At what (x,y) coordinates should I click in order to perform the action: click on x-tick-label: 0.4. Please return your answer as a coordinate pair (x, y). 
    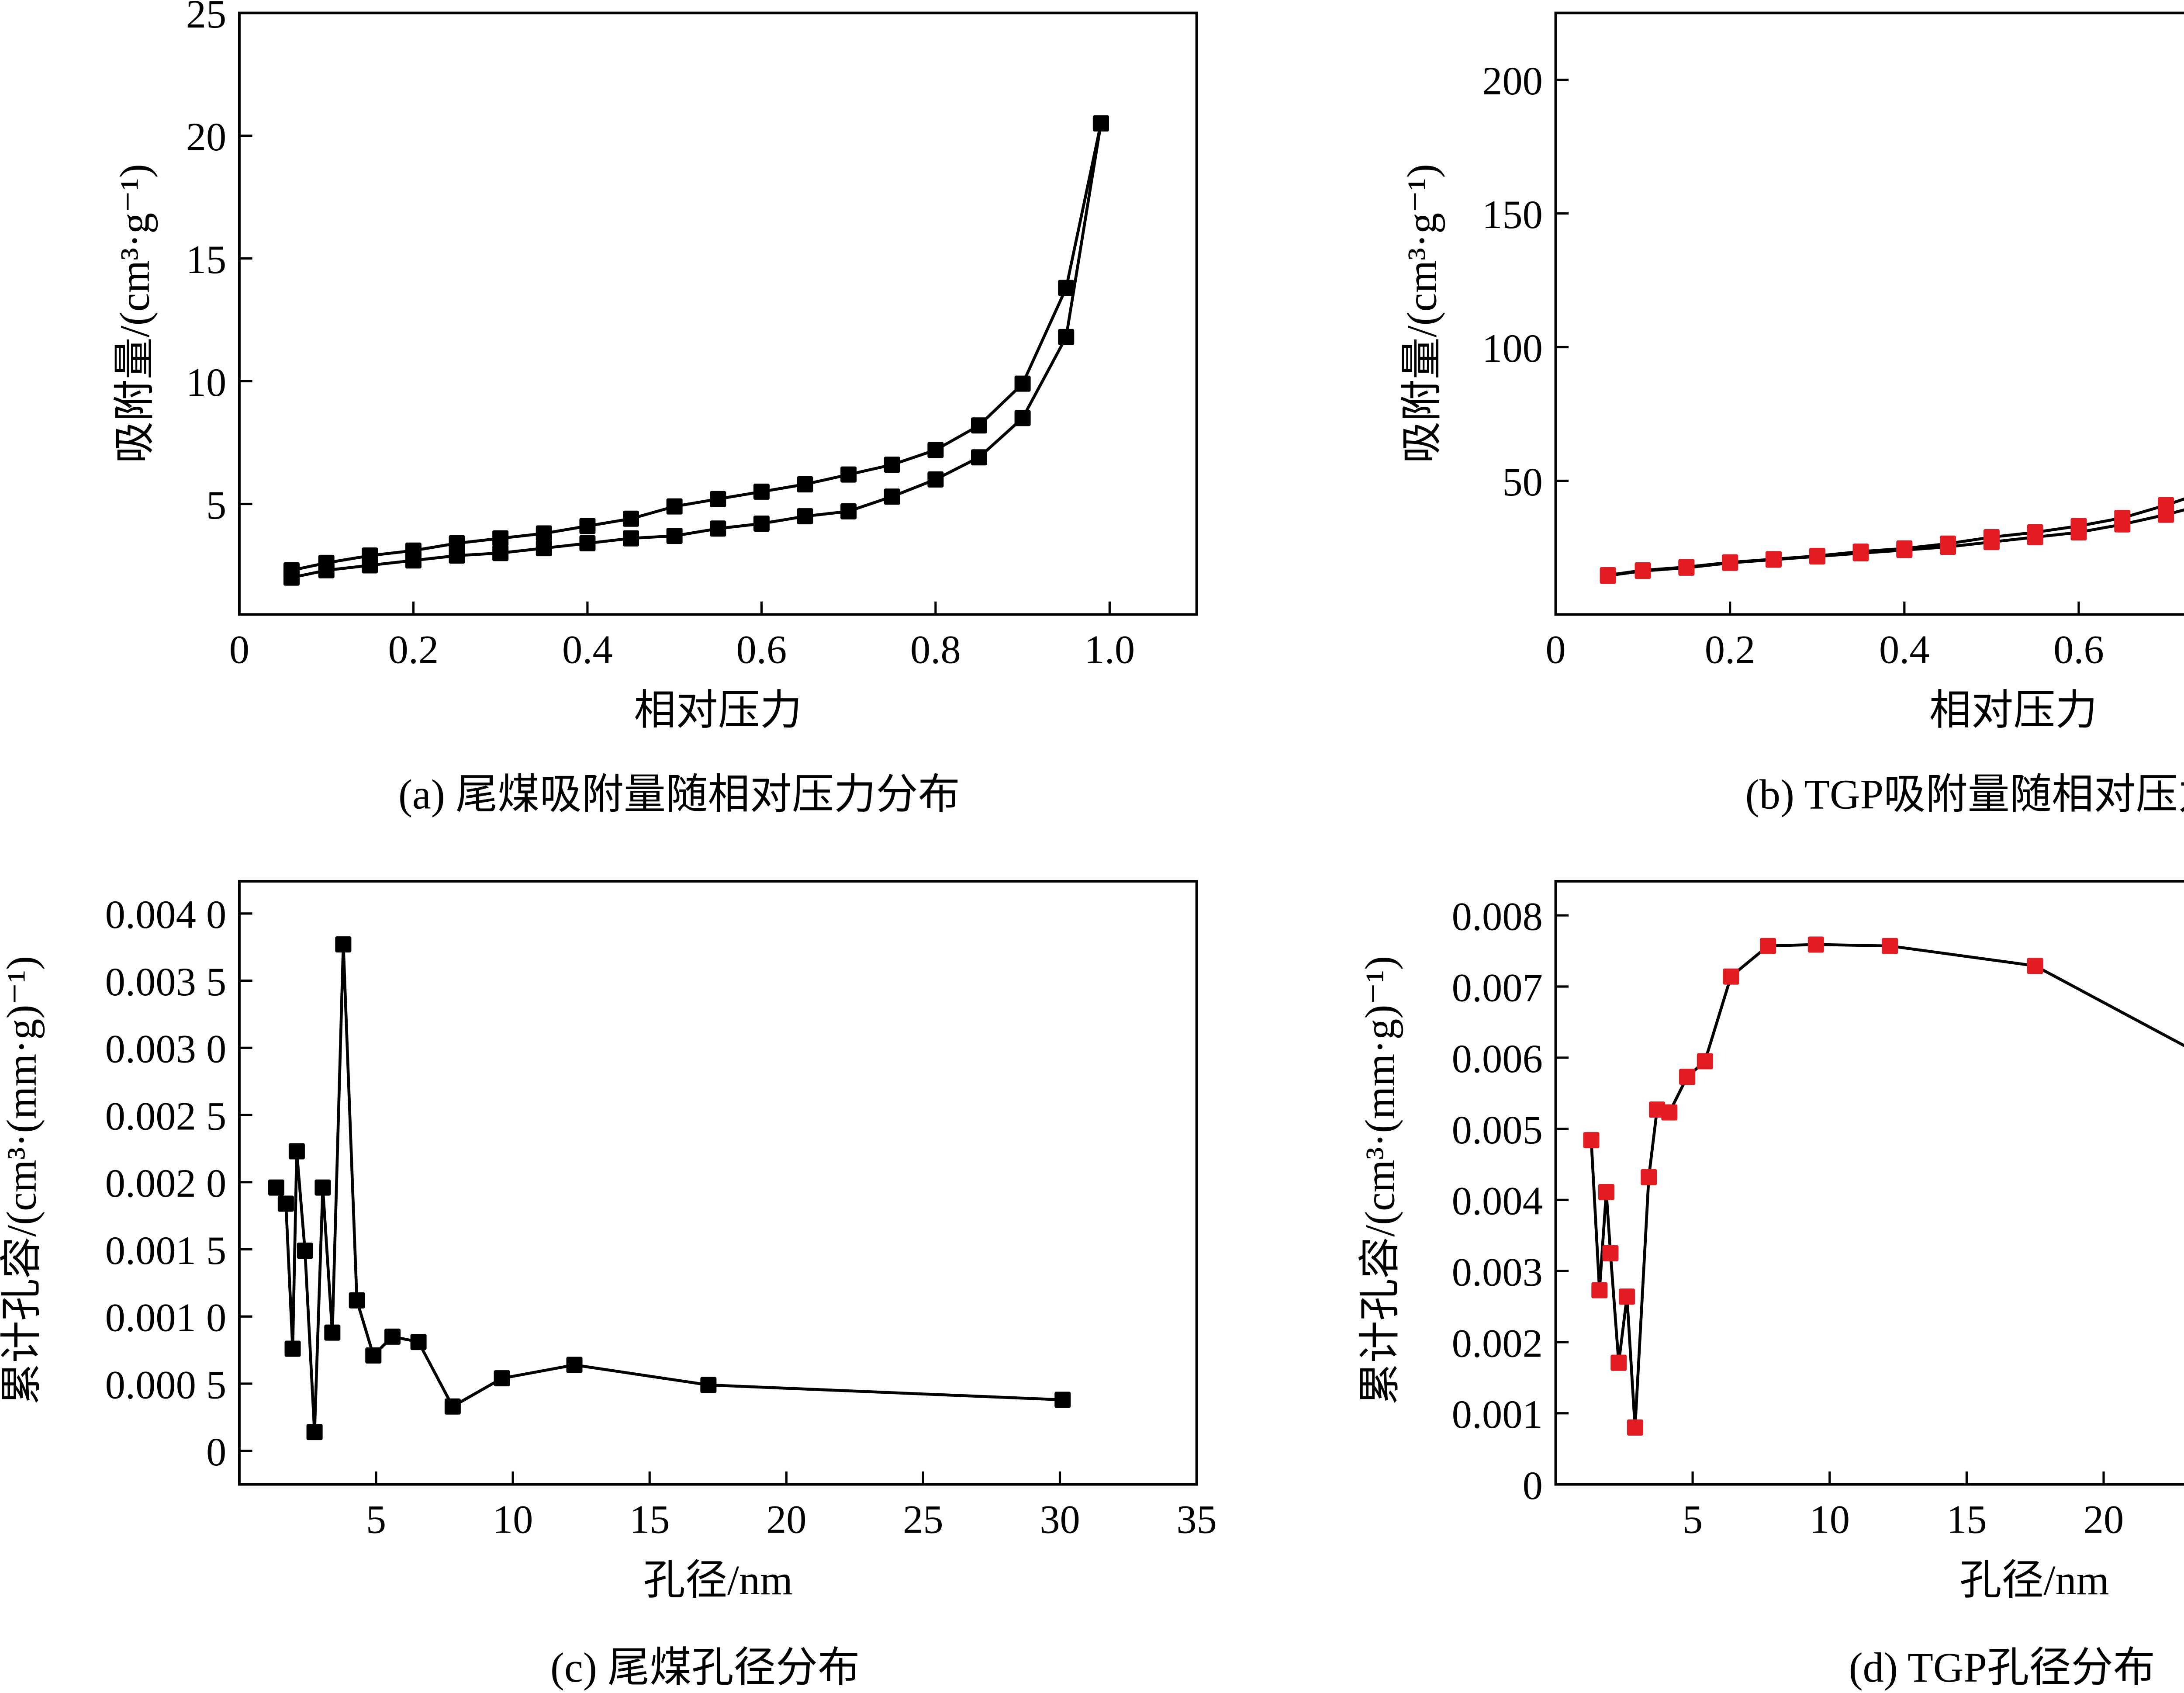
    Looking at the image, I should click on (587, 649).